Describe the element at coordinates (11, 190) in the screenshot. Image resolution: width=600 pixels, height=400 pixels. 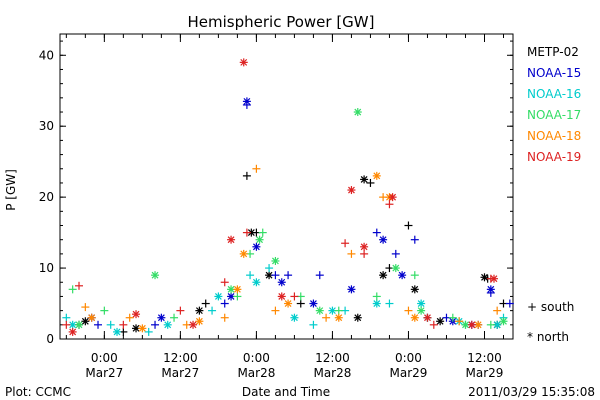
I see `y-axis-label: P [GW]` at that location.